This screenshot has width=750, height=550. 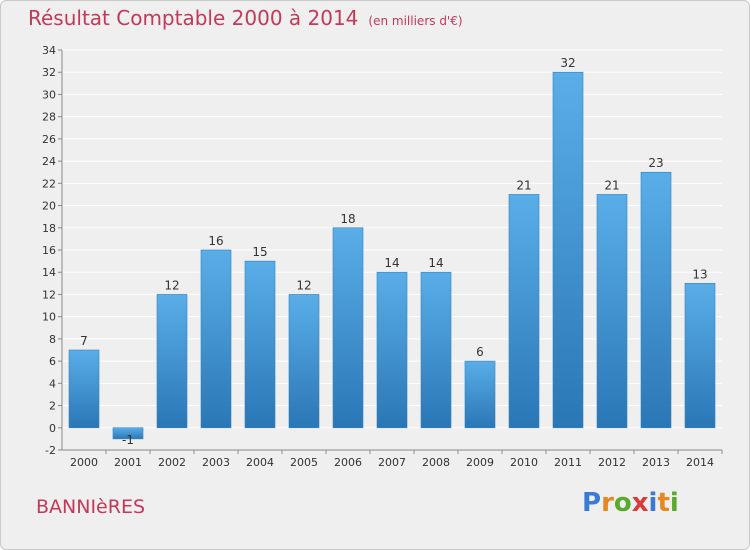 What do you see at coordinates (52, 339) in the screenshot?
I see `y-tick-label: 8` at bounding box center [52, 339].